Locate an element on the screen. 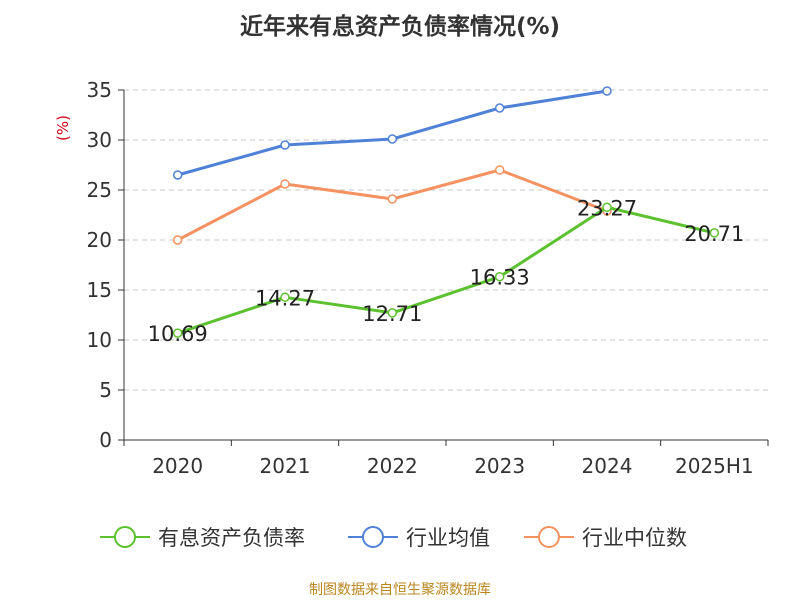  data-label: 10.69 is located at coordinates (178, 334).